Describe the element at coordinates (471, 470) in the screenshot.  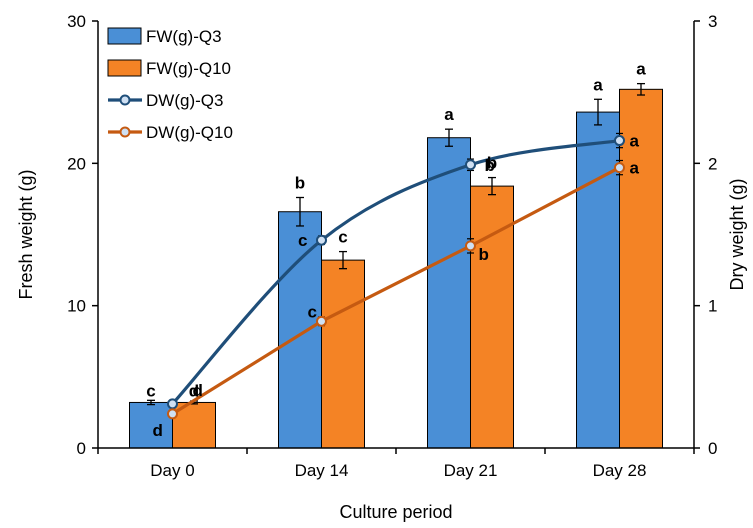
I see `x-tick-label-day-21: Day 21` at that location.